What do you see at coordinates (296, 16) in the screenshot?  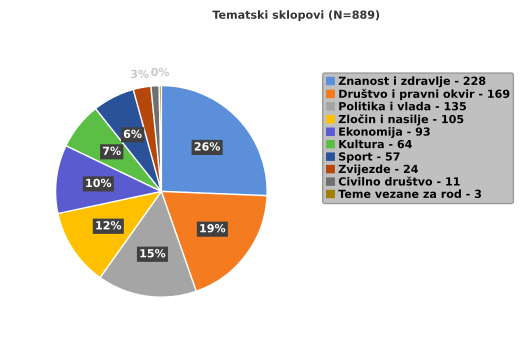 I see `chart-title: Tematski sklopovi (N=889)` at bounding box center [296, 16].